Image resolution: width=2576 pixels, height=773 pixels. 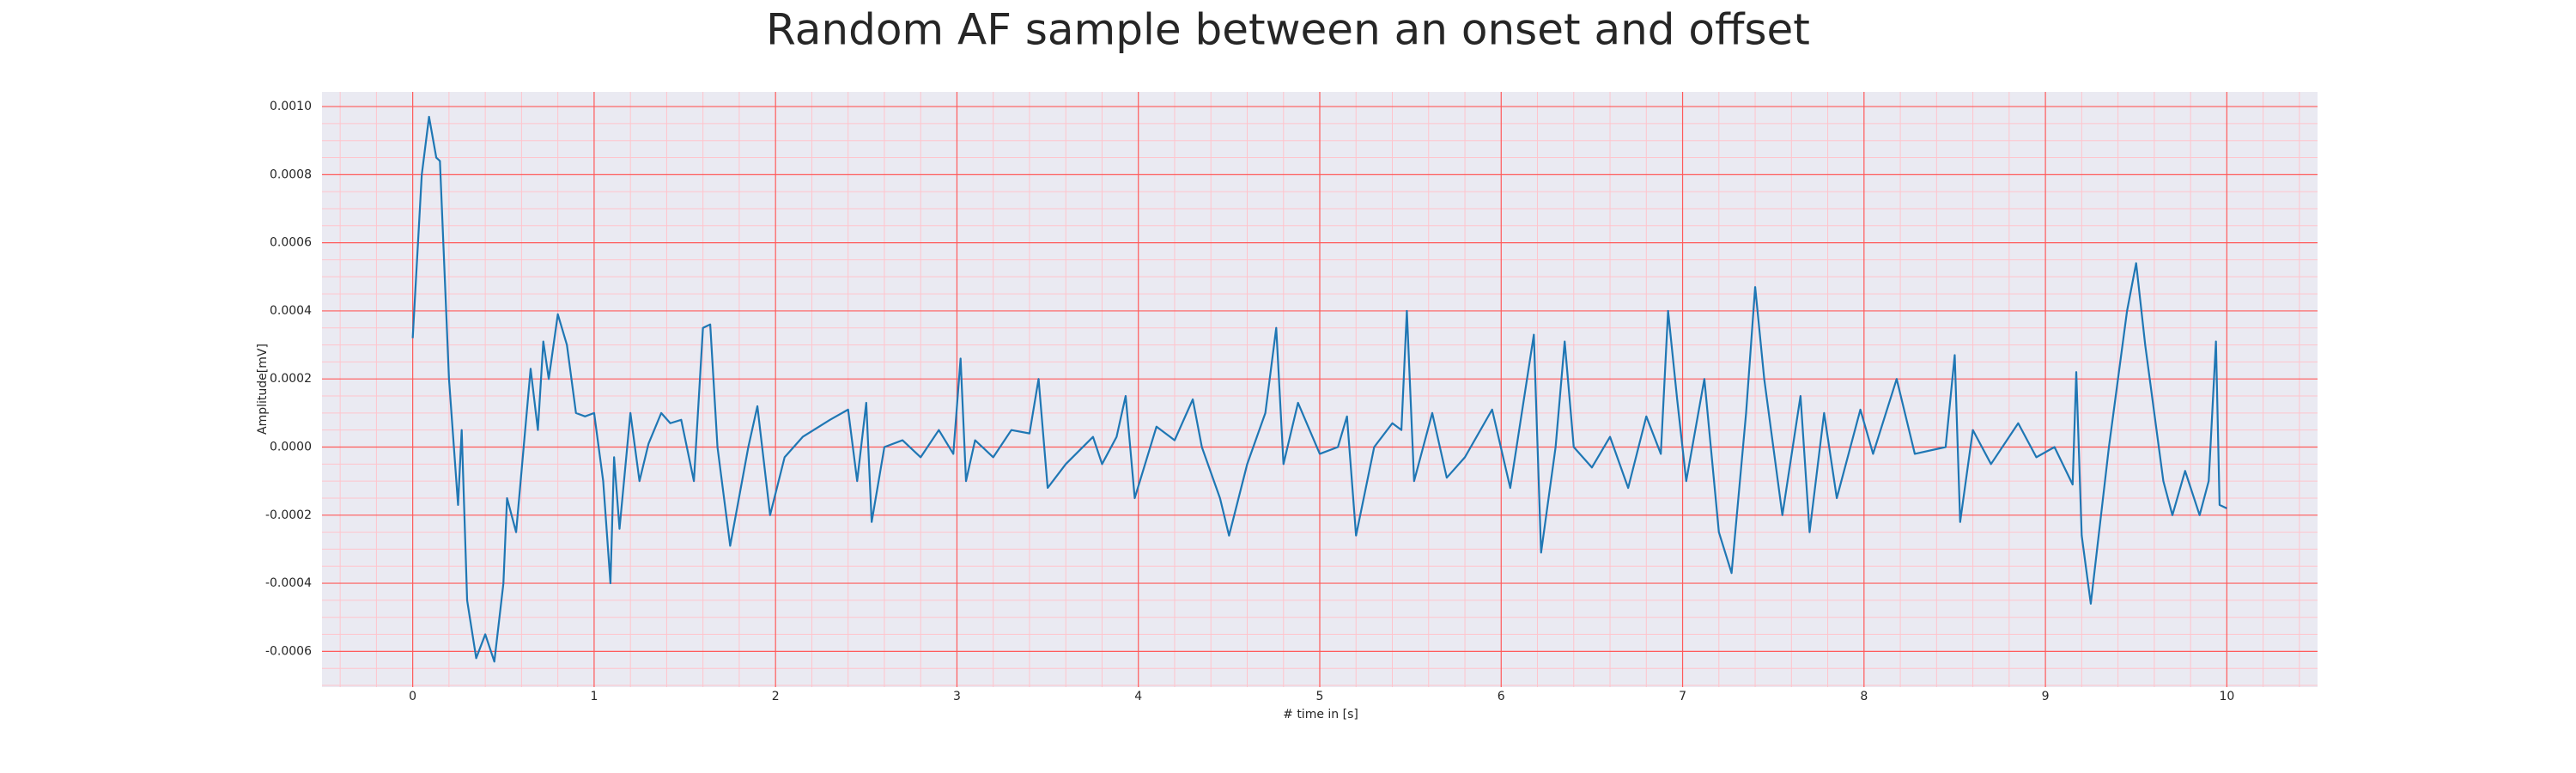 I want to click on x-tick-label: 1, so click(x=594, y=696).